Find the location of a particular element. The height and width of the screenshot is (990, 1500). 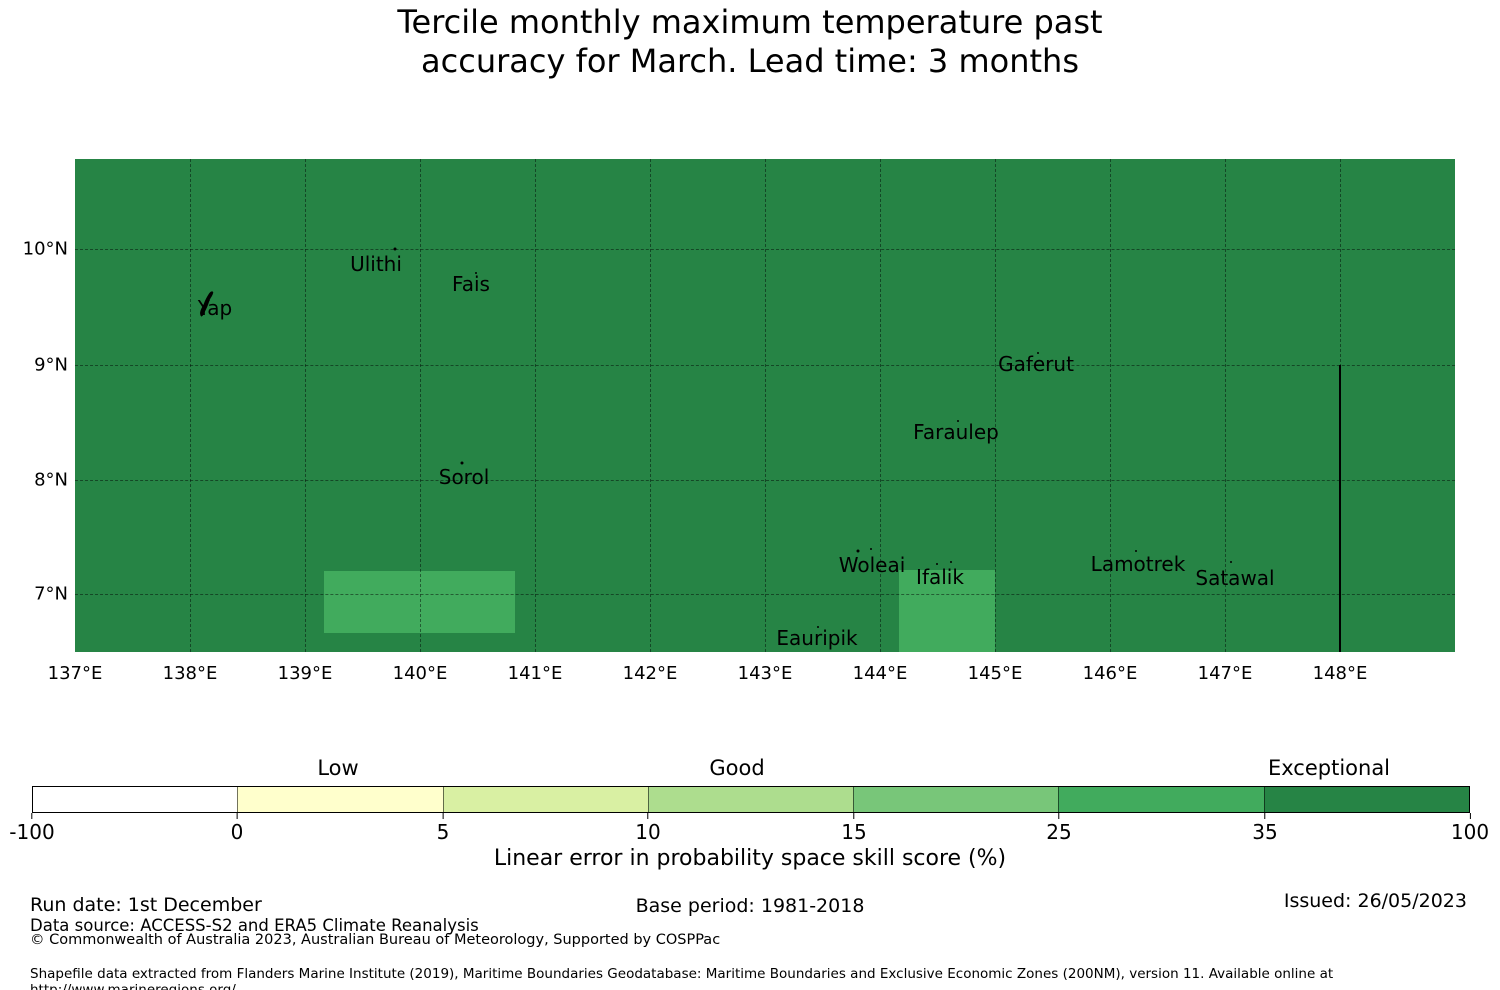

colorbar-tick: 35 is located at coordinates (1265, 828).